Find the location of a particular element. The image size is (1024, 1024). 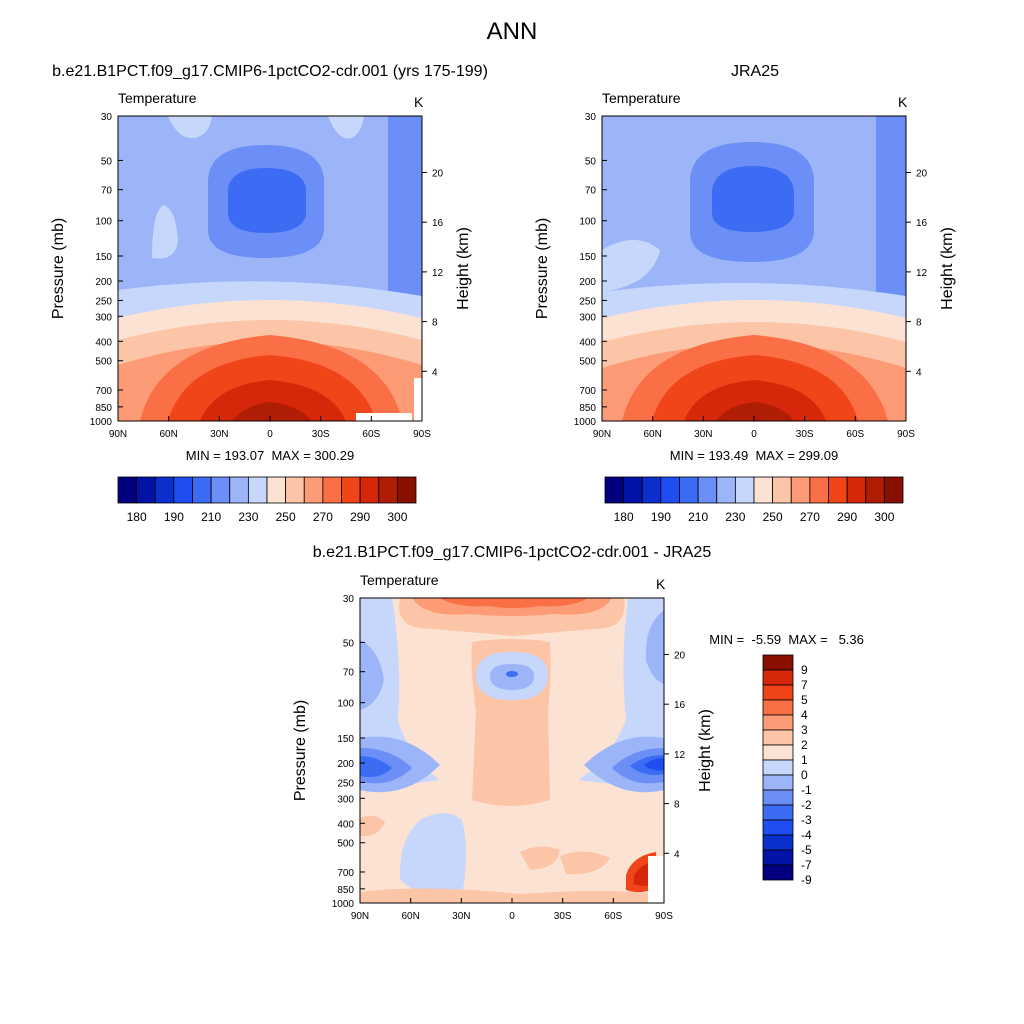

x-tick-label: 60N is located at coordinates (652, 434).